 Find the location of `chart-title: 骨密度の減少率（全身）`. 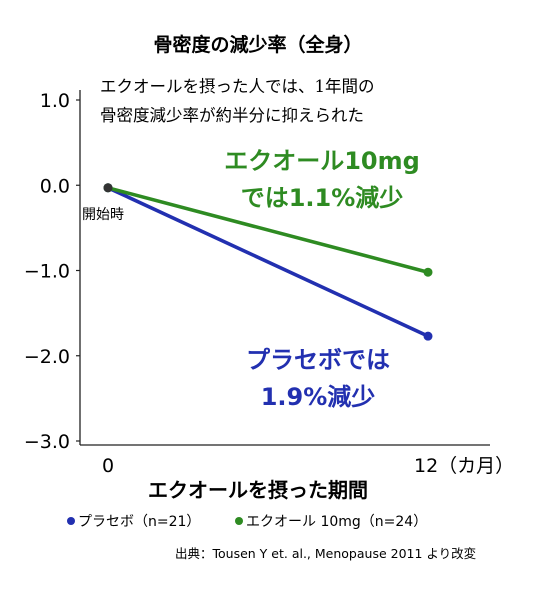

chart-title: 骨密度の減少率（全身） is located at coordinates (257, 44).